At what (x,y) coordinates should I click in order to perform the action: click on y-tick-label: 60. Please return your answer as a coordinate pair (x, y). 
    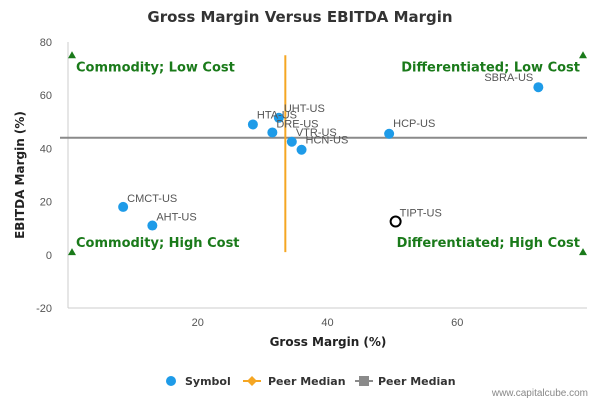
    Looking at the image, I should click on (46, 96).